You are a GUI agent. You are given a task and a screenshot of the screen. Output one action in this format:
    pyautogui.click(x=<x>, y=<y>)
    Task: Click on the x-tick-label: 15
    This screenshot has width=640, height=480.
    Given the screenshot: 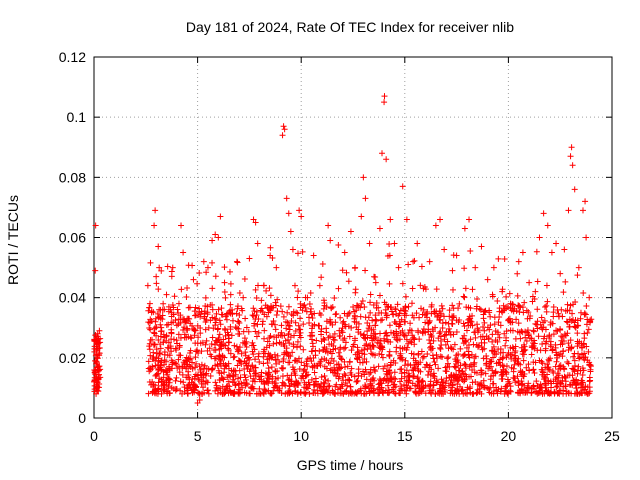 What is the action you would take?
    pyautogui.click(x=405, y=436)
    